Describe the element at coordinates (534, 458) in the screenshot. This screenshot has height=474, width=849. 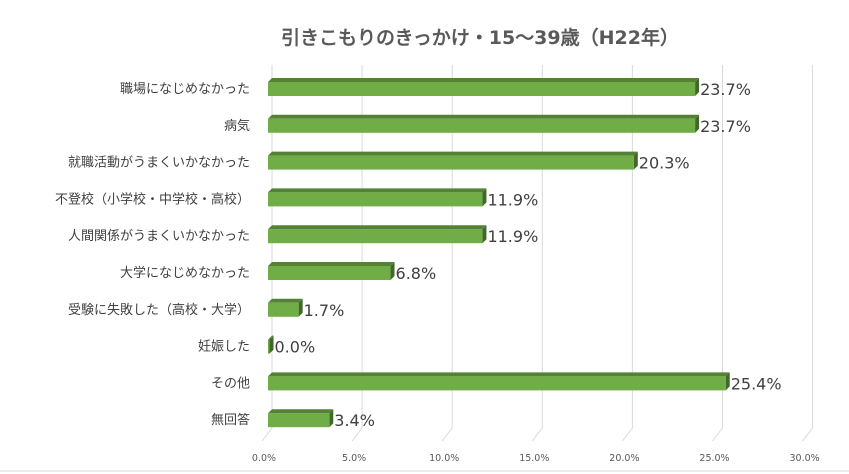
I see `x-tick-label: 15.0%` at that location.